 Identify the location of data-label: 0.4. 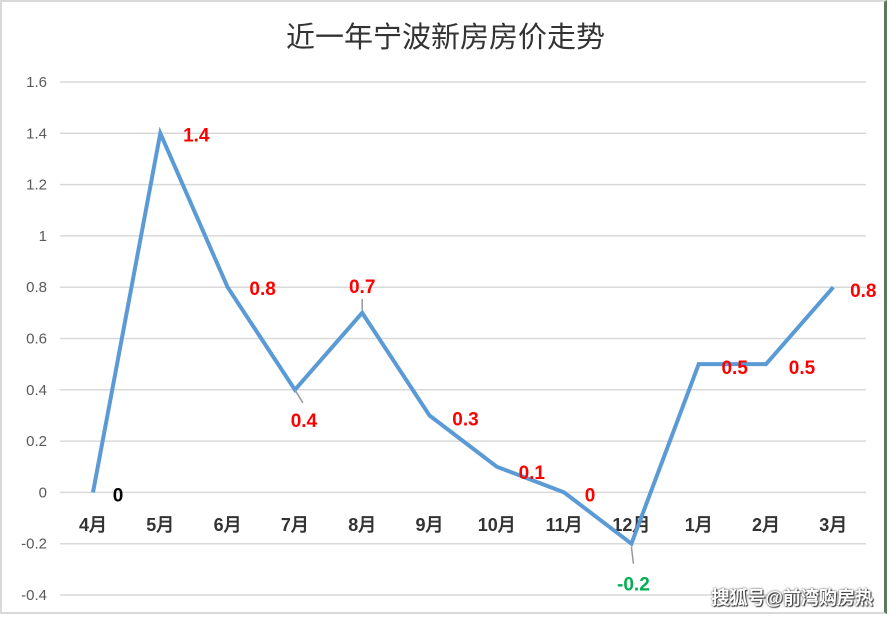
(304, 421).